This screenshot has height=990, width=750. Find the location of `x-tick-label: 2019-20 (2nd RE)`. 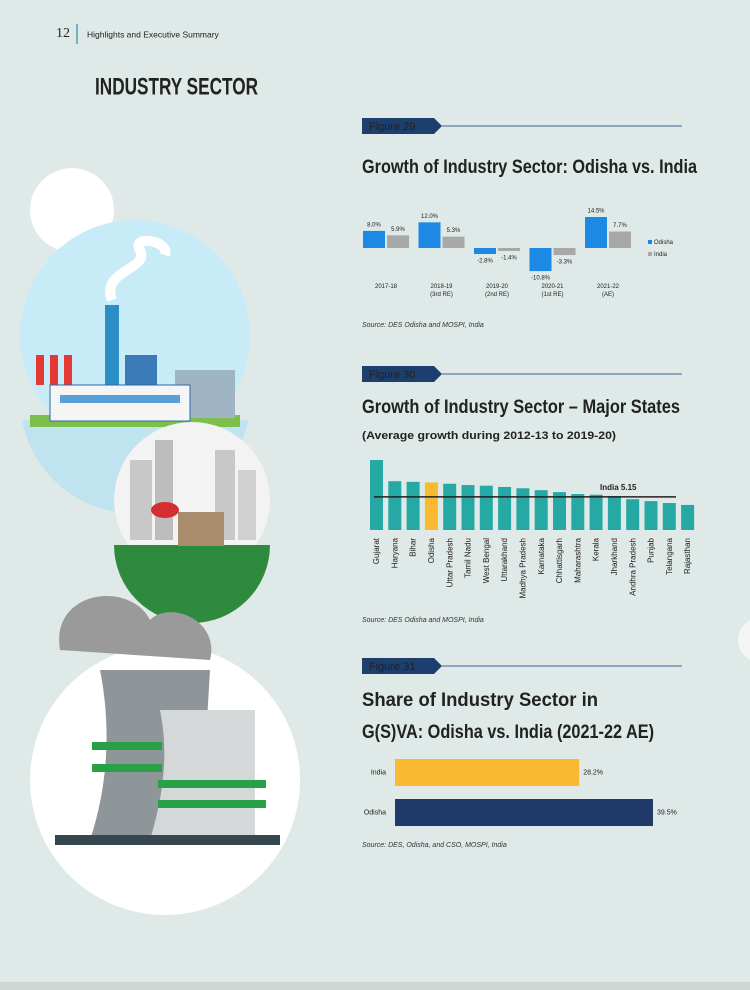

x-tick-label: 2019-20 (2nd RE) is located at coordinates (496, 291).